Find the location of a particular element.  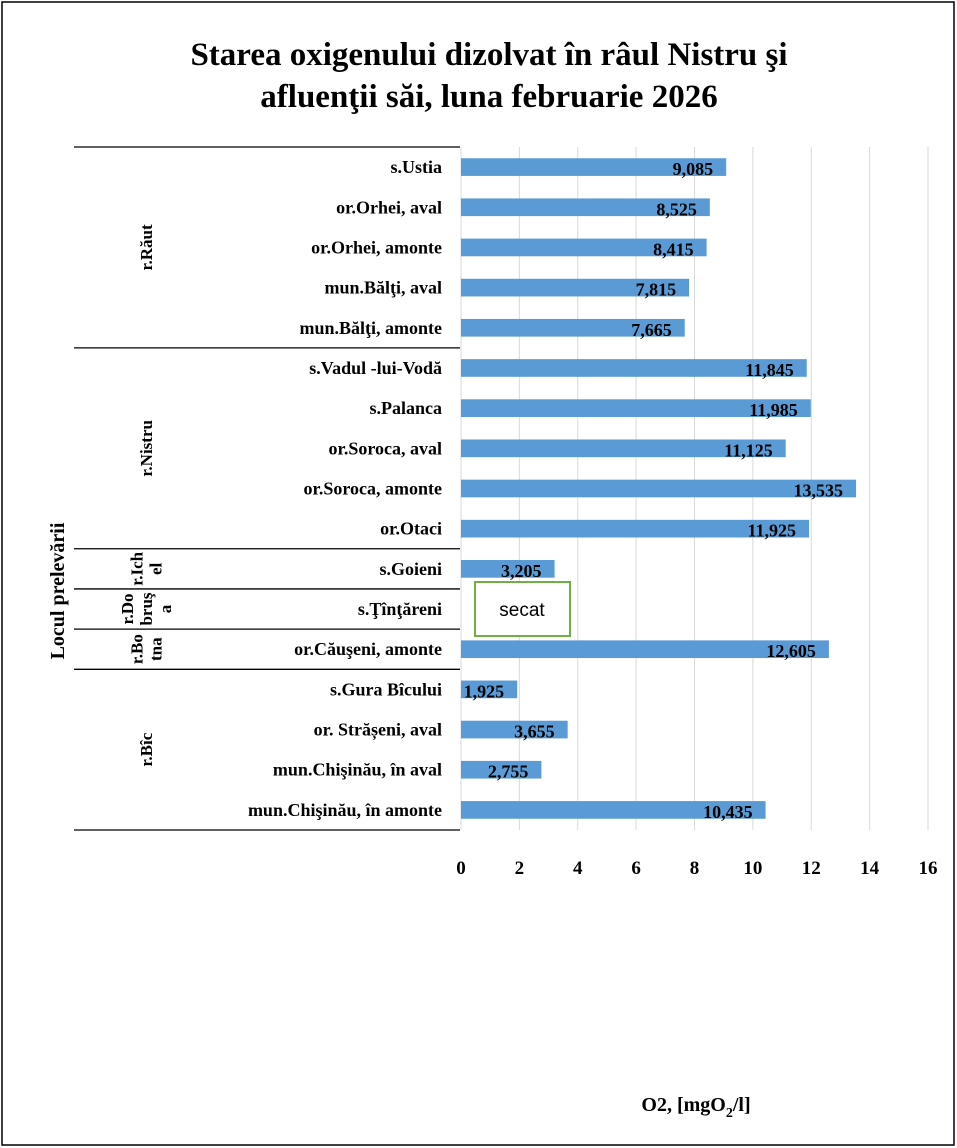

annotation-box is located at coordinates (522, 609).